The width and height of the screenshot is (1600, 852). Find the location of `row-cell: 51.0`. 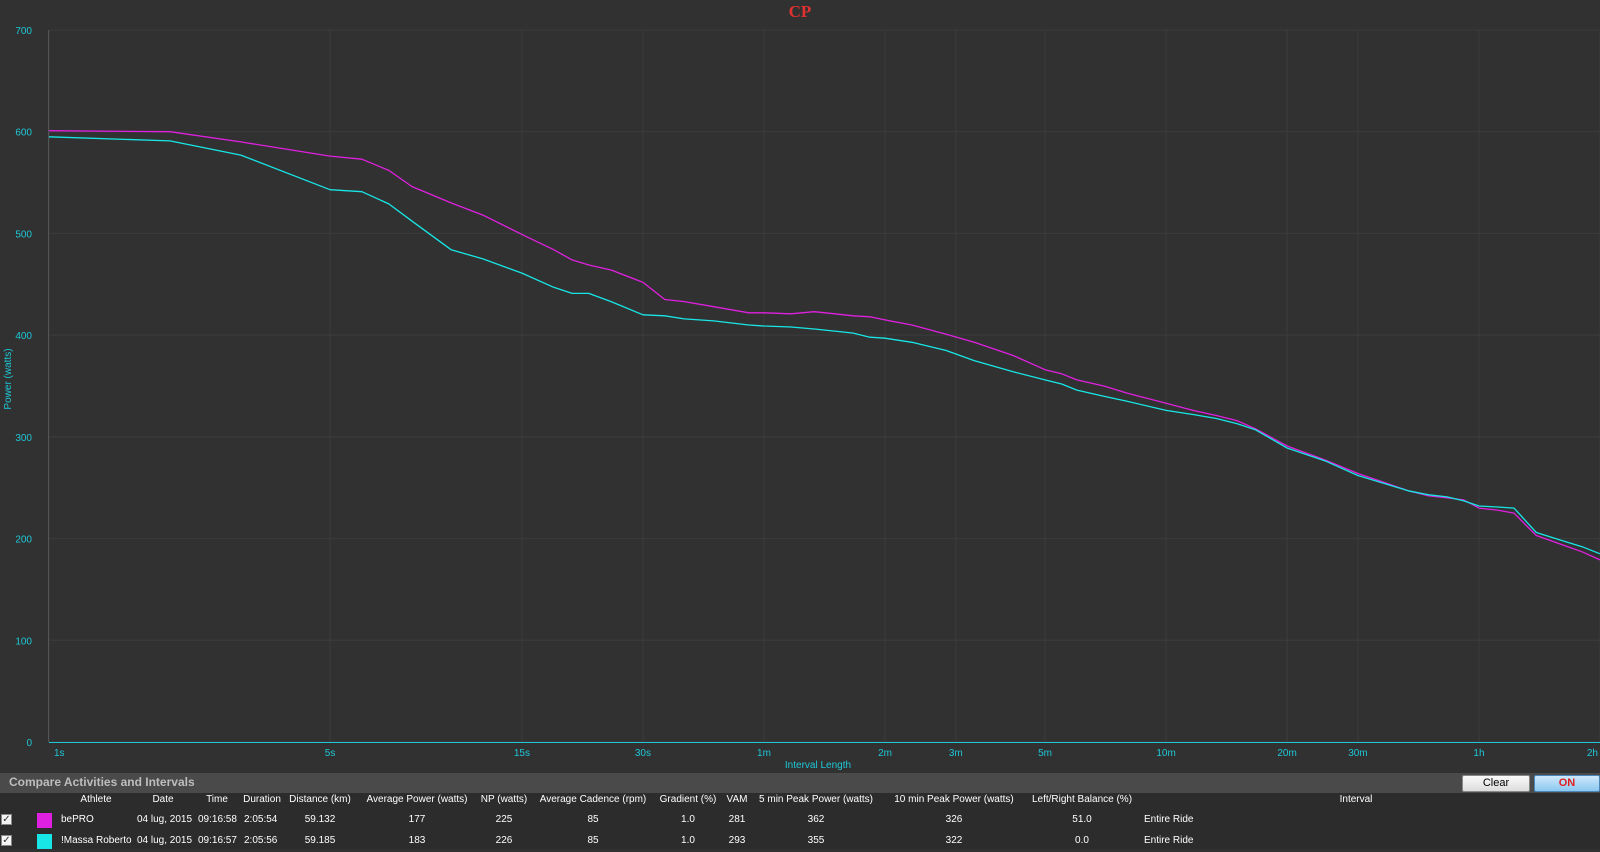

row-cell: 51.0 is located at coordinates (1082, 819).